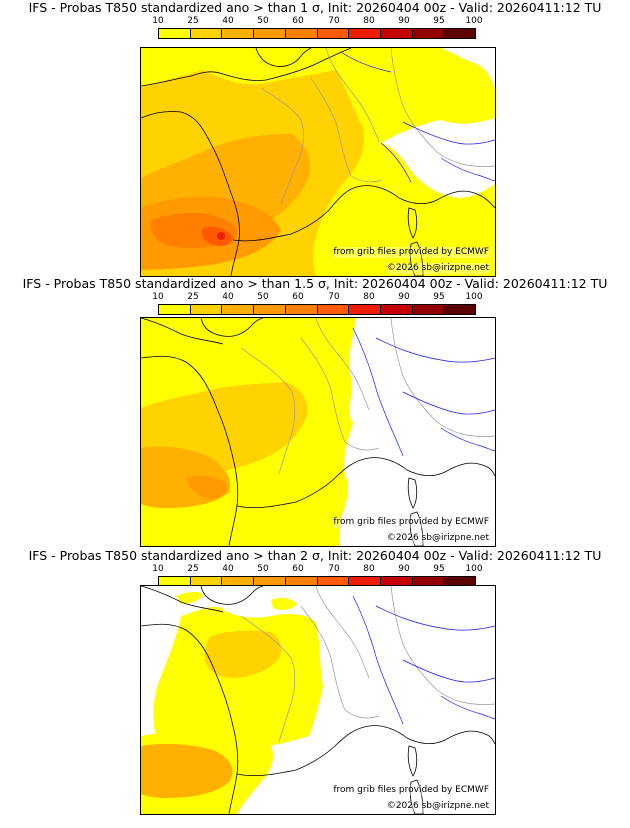 The width and height of the screenshot is (630, 828). What do you see at coordinates (189, 597) in the screenshot?
I see `prob-field-10-patch` at bounding box center [189, 597].